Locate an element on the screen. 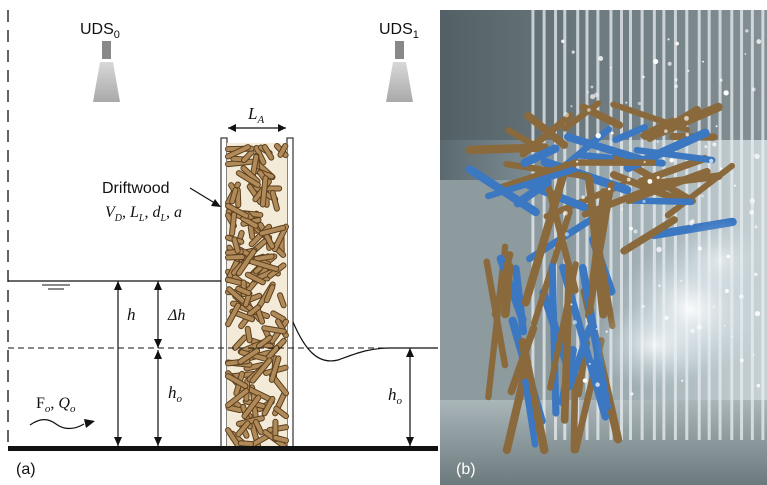  svg-text: UDS0 is located at coordinates (100, 31).